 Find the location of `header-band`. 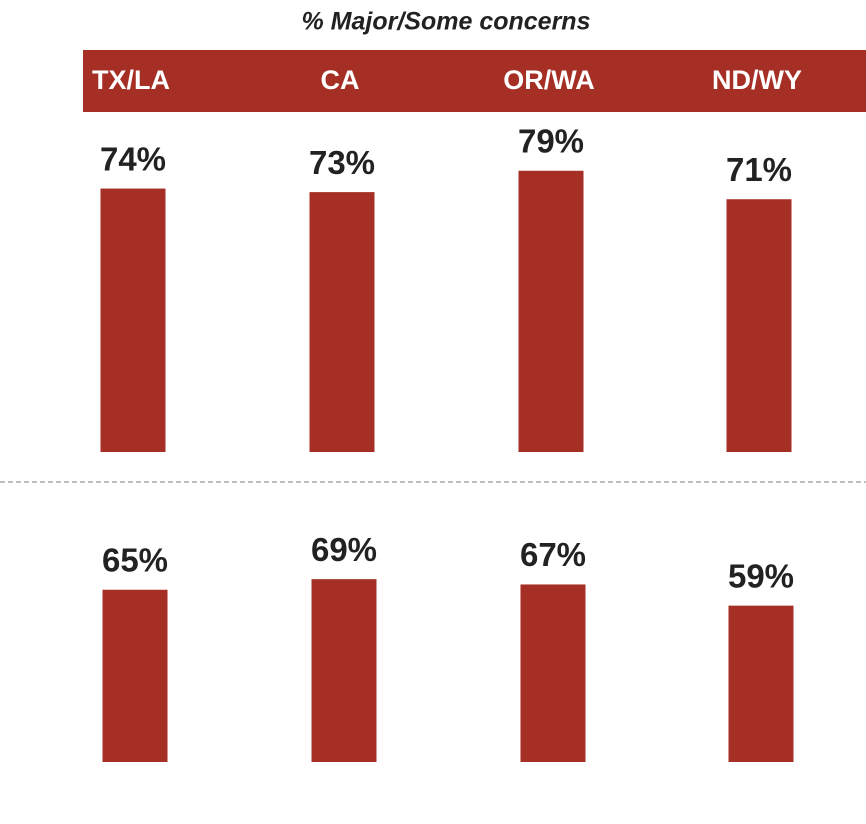

header-band is located at coordinates (474, 81).